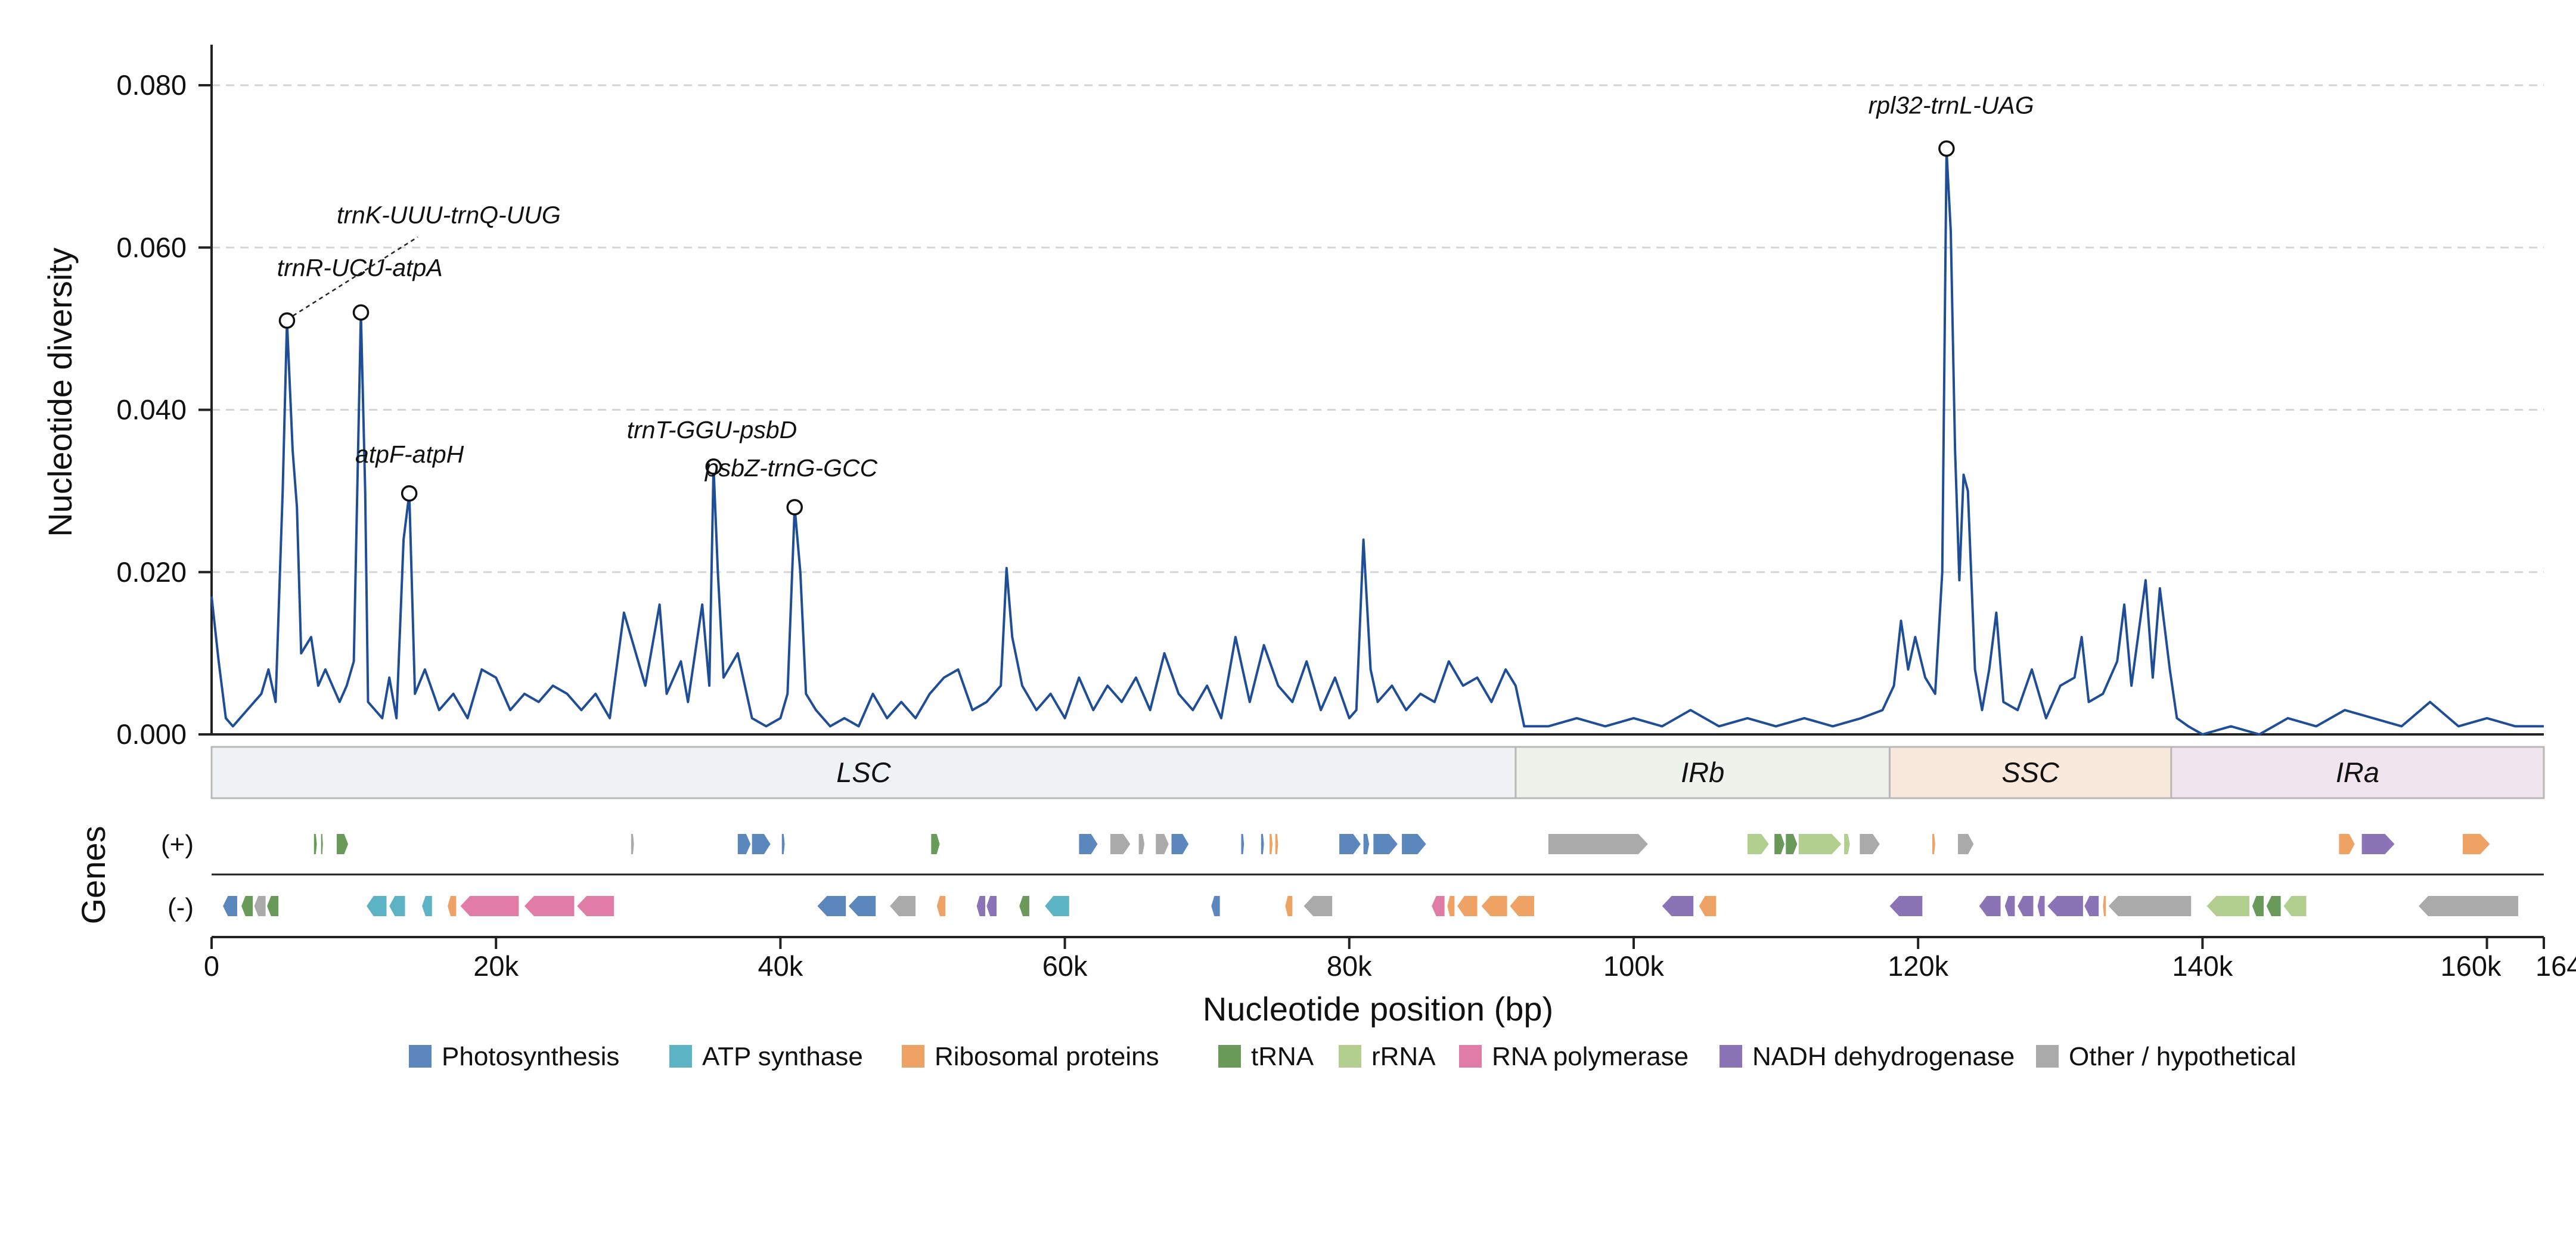 This screenshot has height=1253, width=2576. Describe the element at coordinates (1378, 1009) in the screenshot. I see `x-axis-title: Nucleotide position (bp)` at that location.